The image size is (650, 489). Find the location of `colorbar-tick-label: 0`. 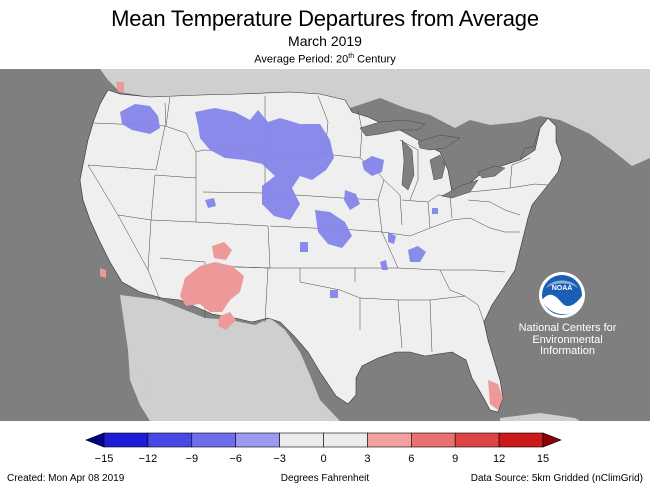

colorbar-tick-label: 0 is located at coordinates (323, 459).